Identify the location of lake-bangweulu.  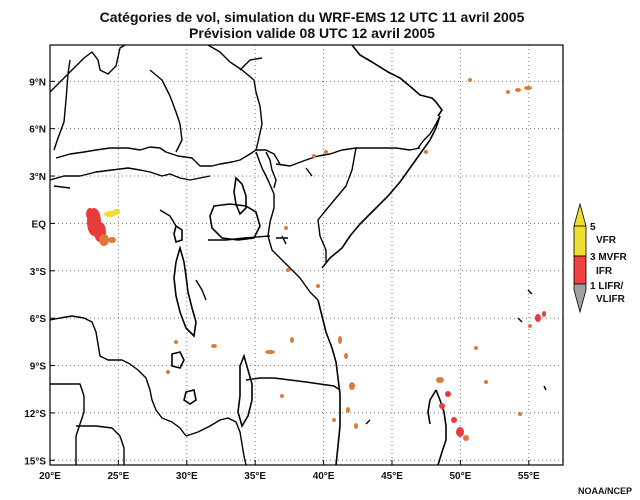
(190, 397).